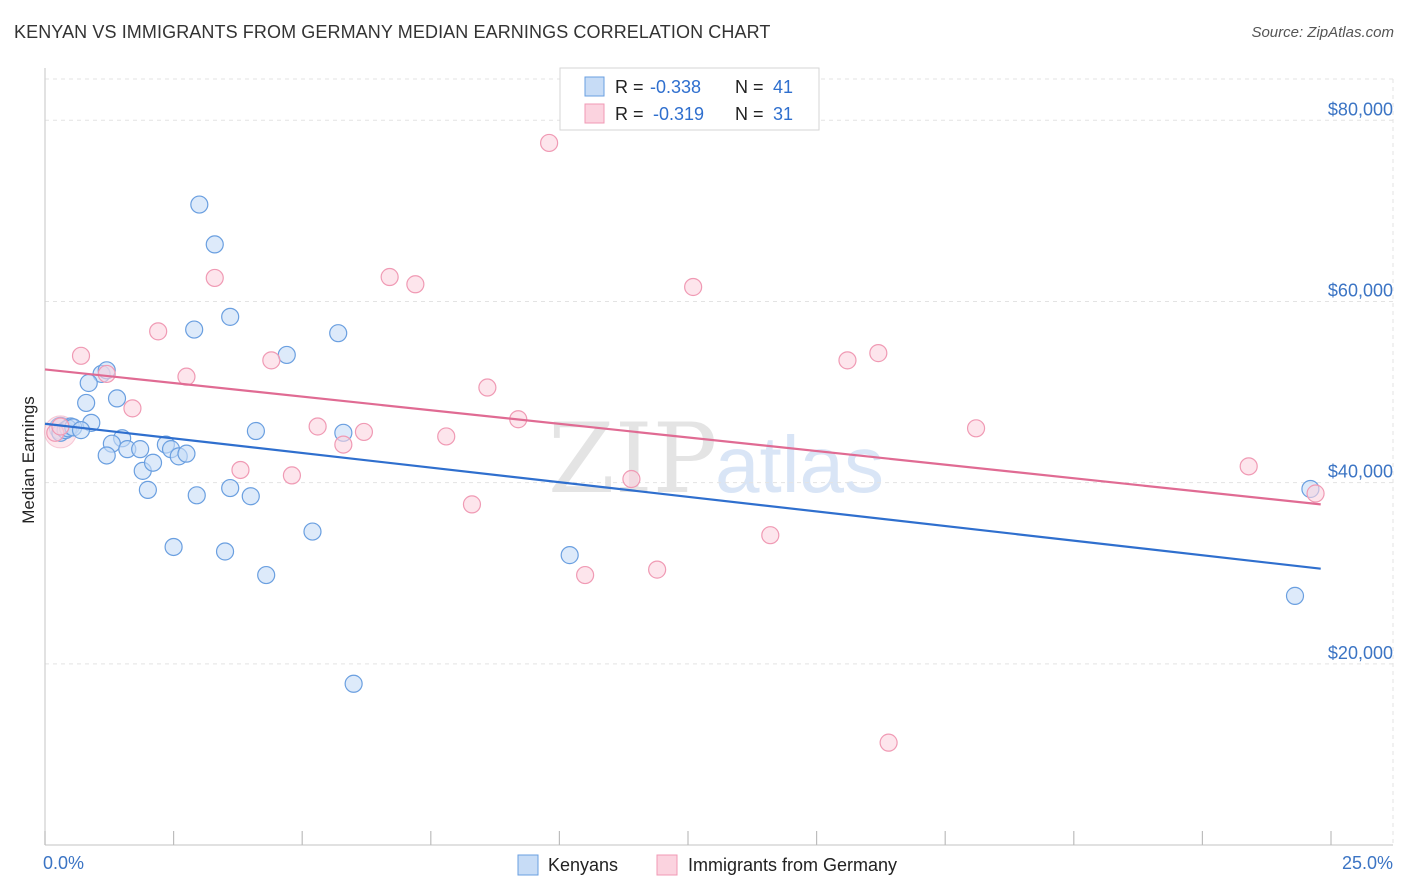 This screenshot has height=892, width=1406. I want to click on source-label: Source: ZipAtlas.com, so click(1322, 32).